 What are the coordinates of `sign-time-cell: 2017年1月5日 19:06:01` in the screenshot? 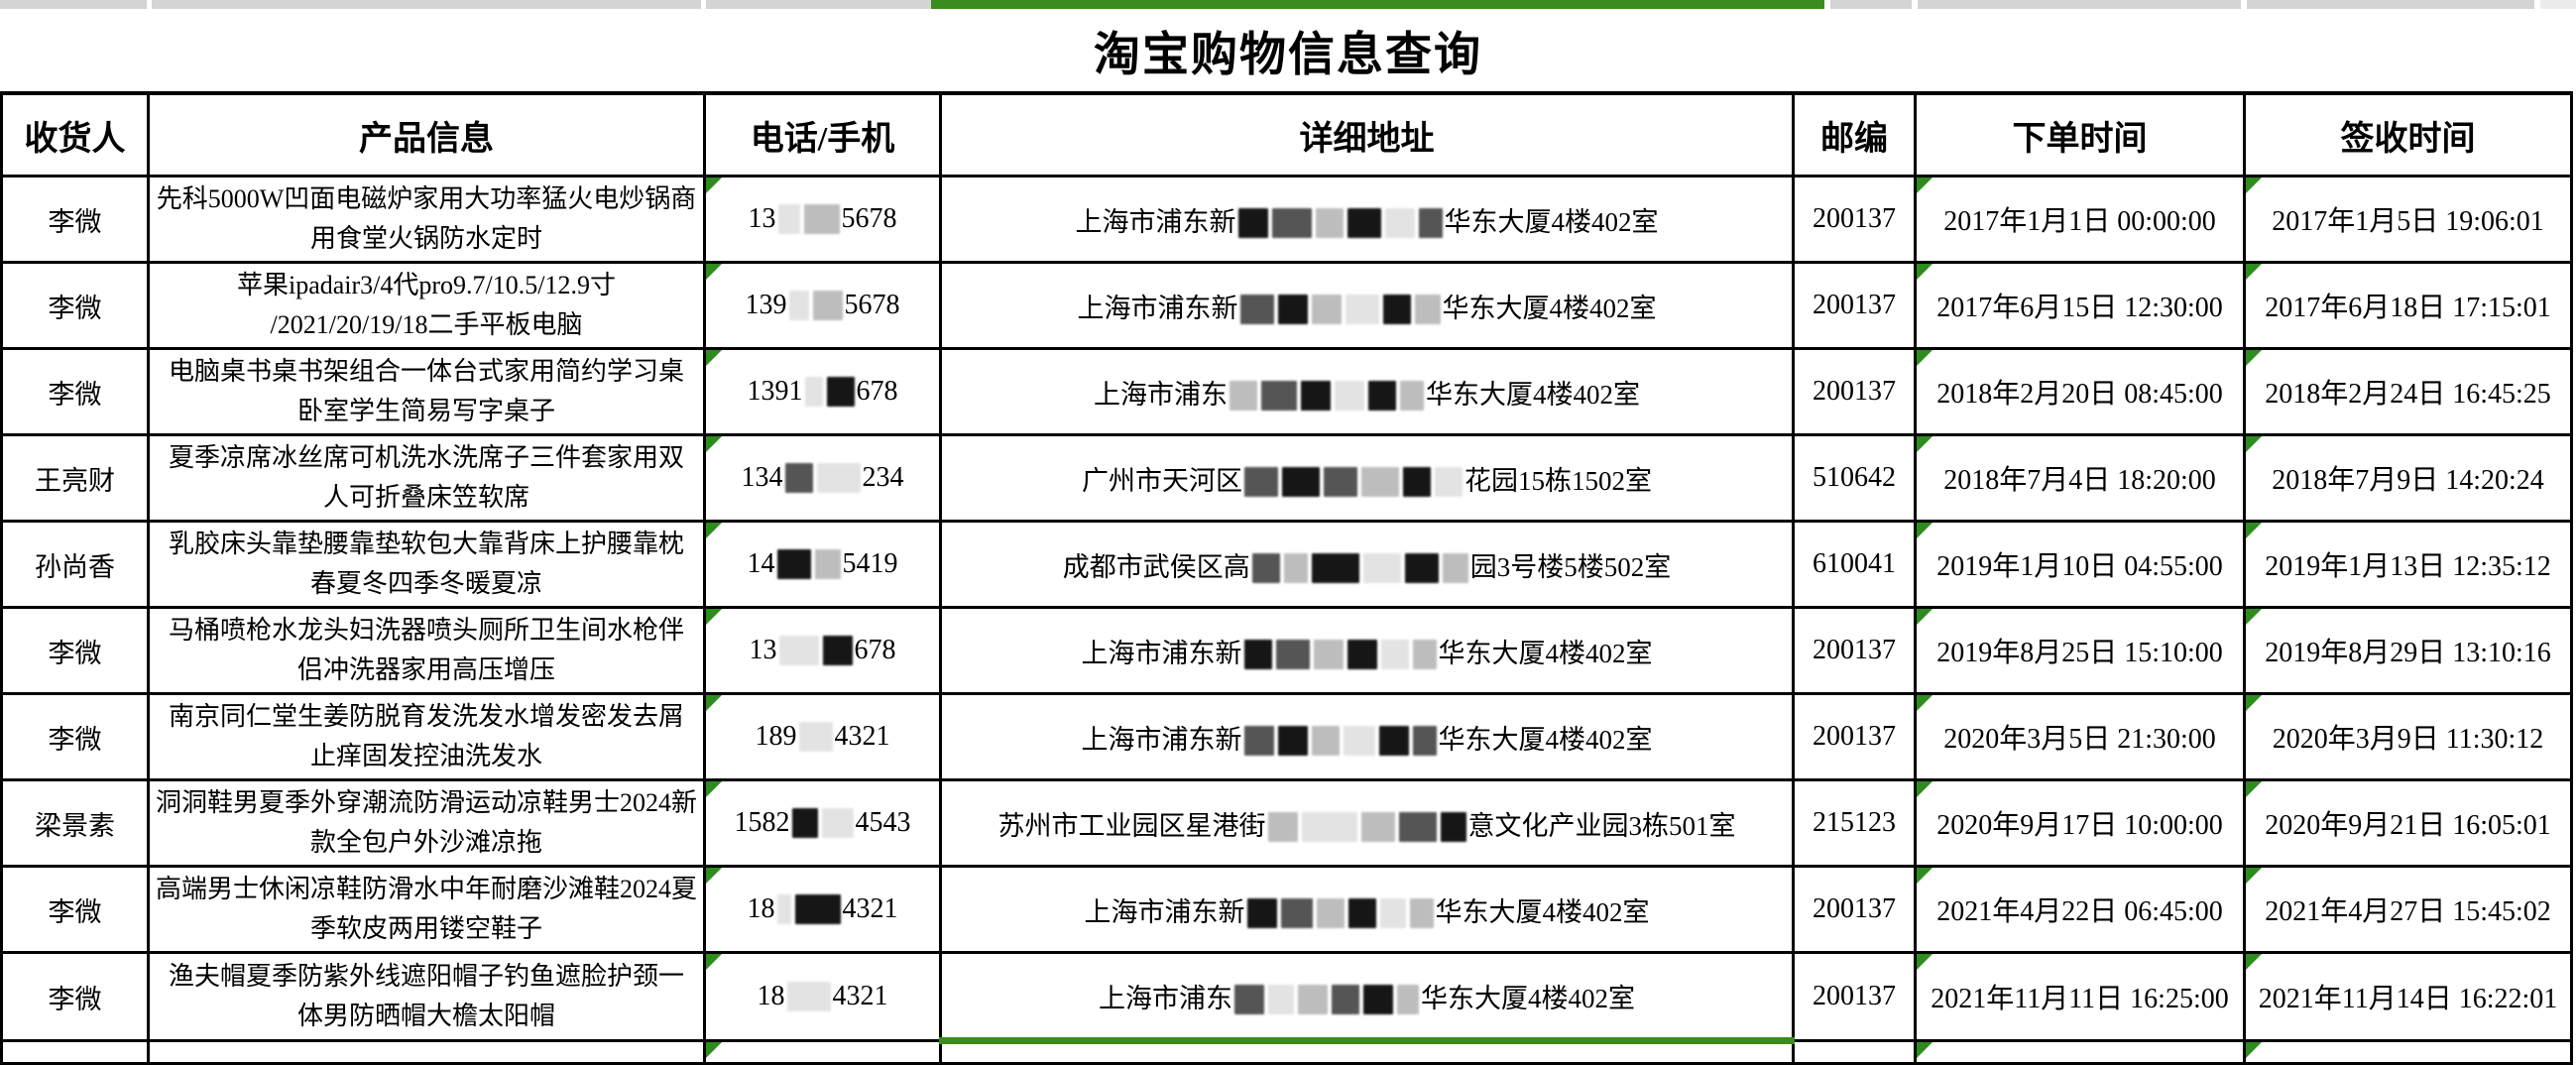 It's located at (2408, 219).